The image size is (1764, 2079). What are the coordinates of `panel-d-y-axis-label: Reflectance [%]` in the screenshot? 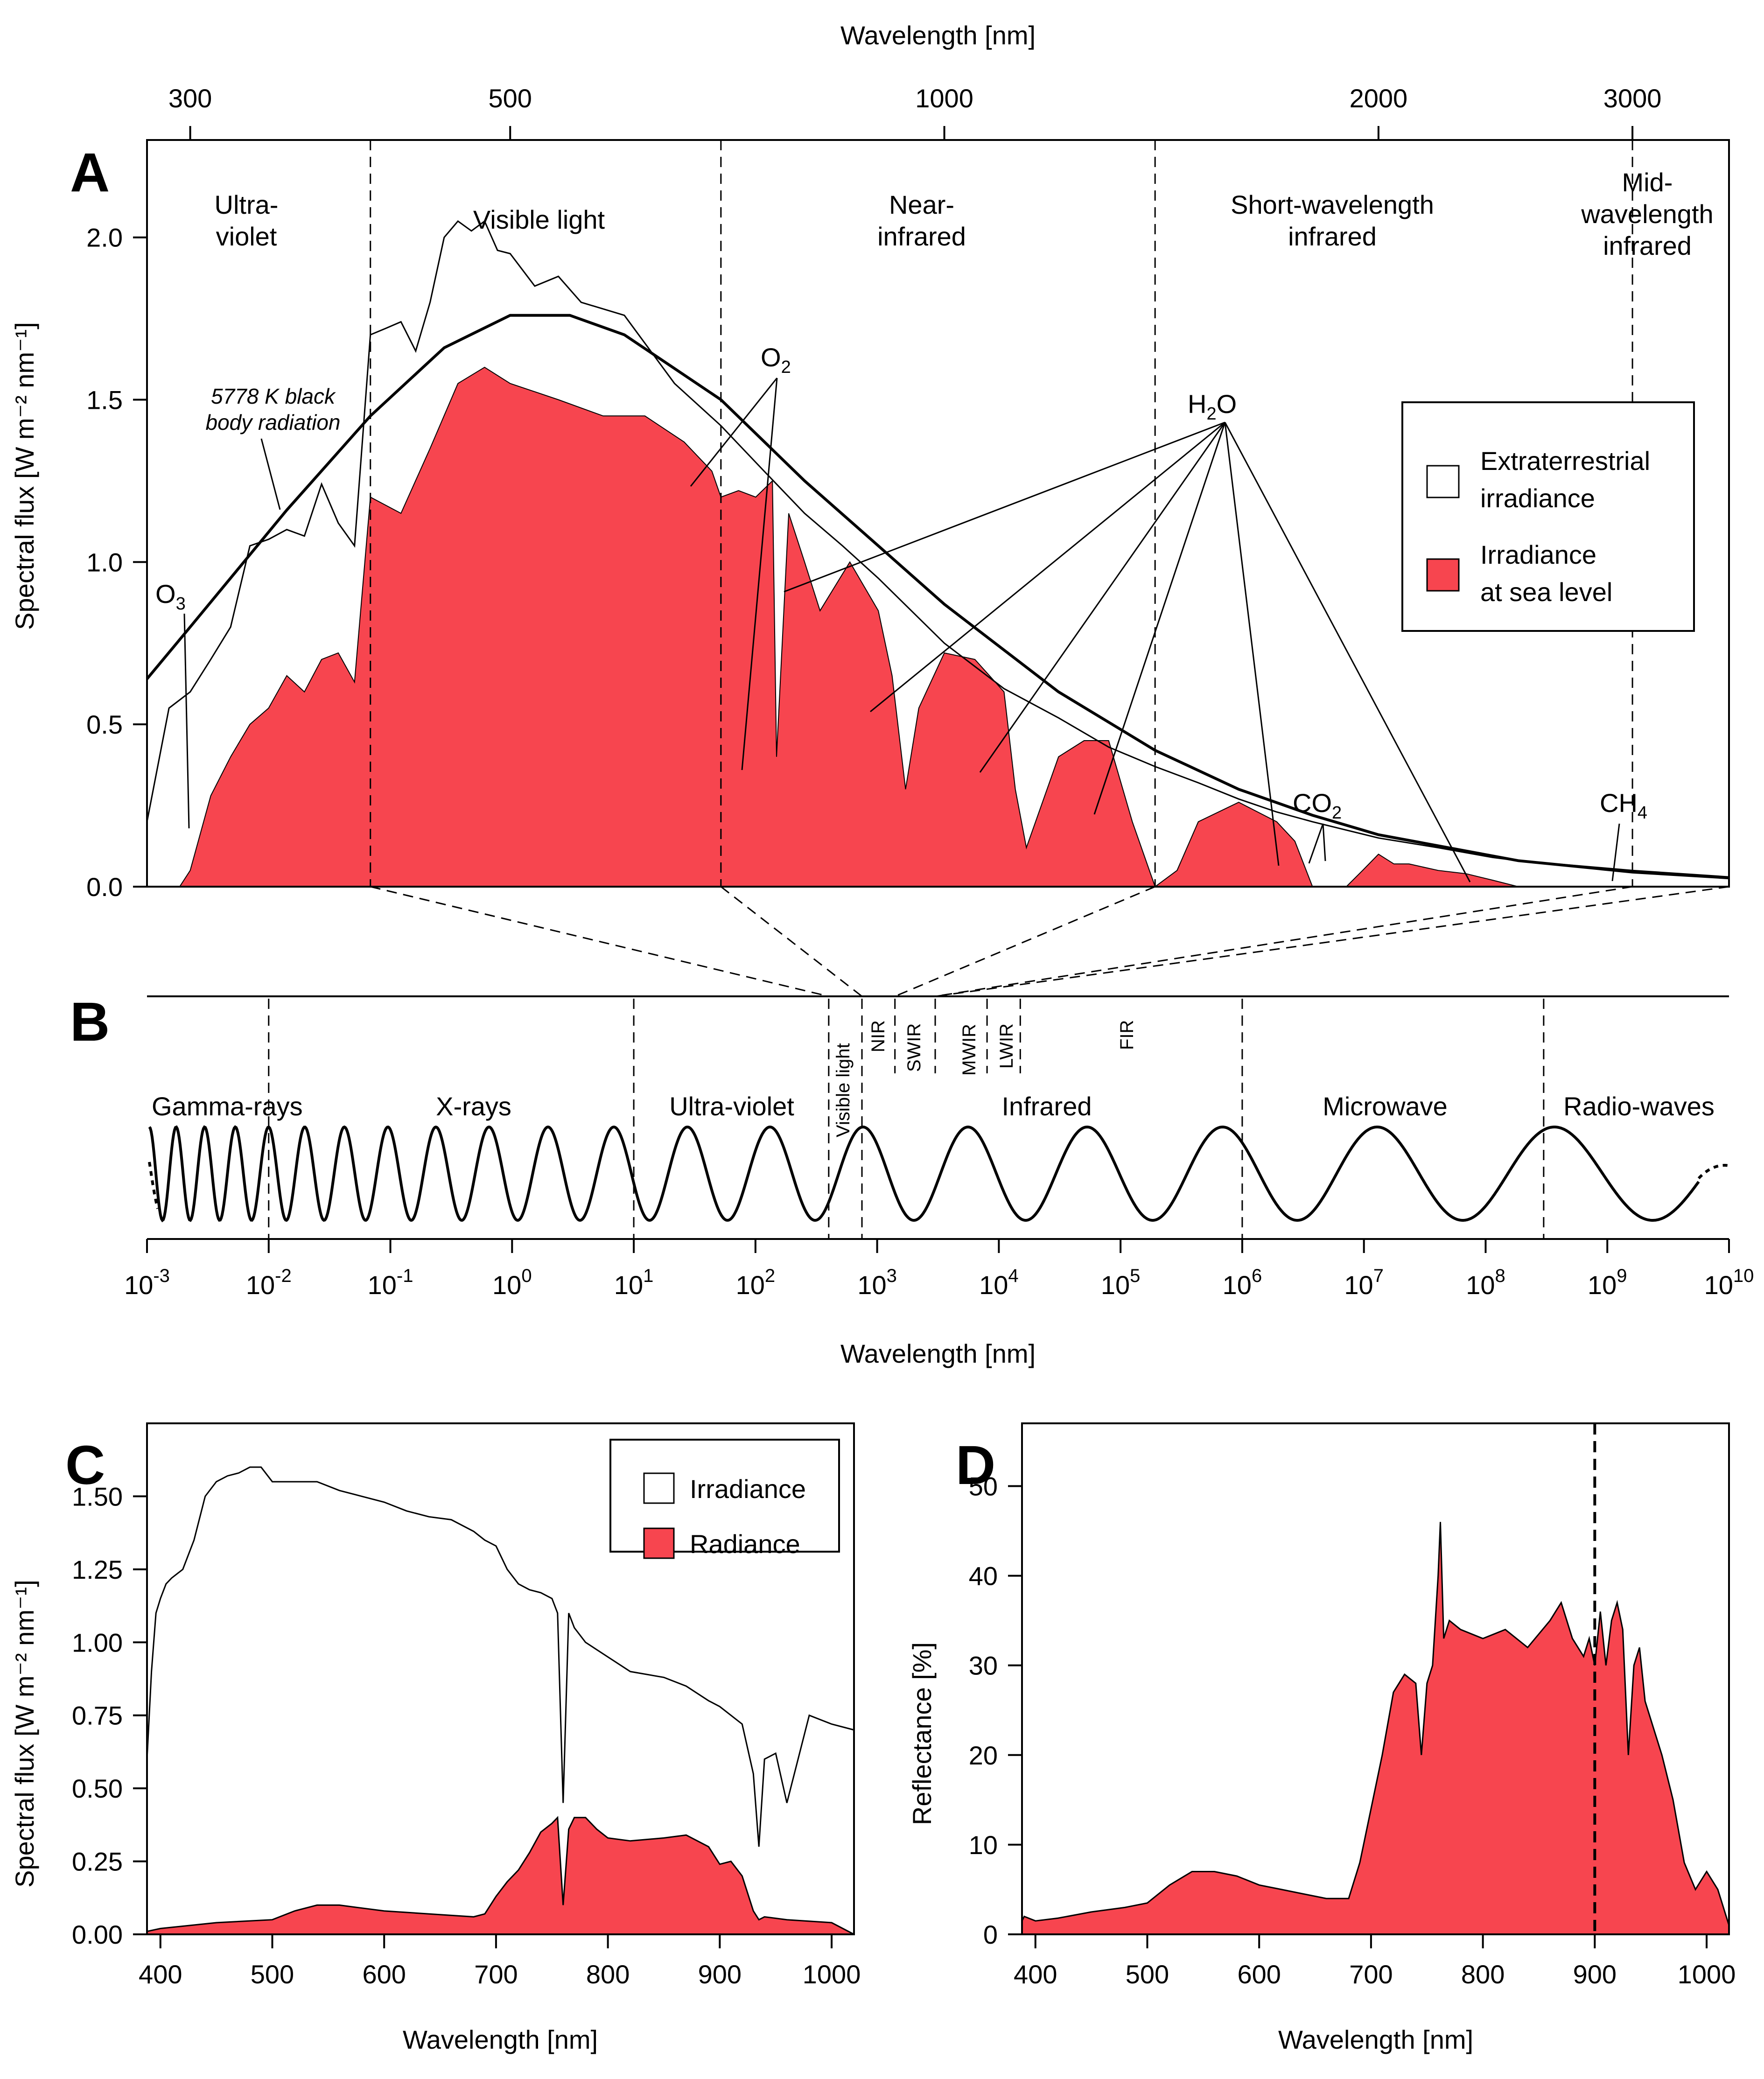 It's located at (922, 1733).